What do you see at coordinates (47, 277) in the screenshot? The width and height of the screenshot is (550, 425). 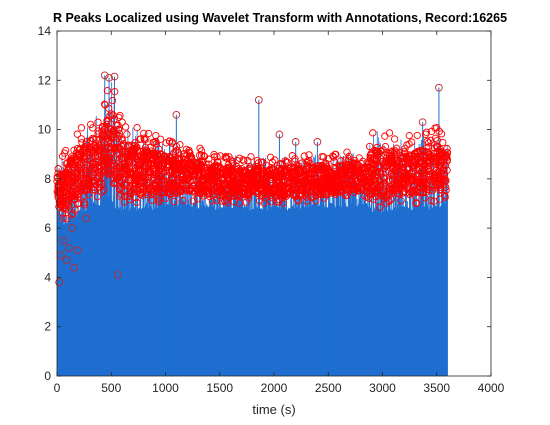 I see `y-tick-label: 4` at bounding box center [47, 277].